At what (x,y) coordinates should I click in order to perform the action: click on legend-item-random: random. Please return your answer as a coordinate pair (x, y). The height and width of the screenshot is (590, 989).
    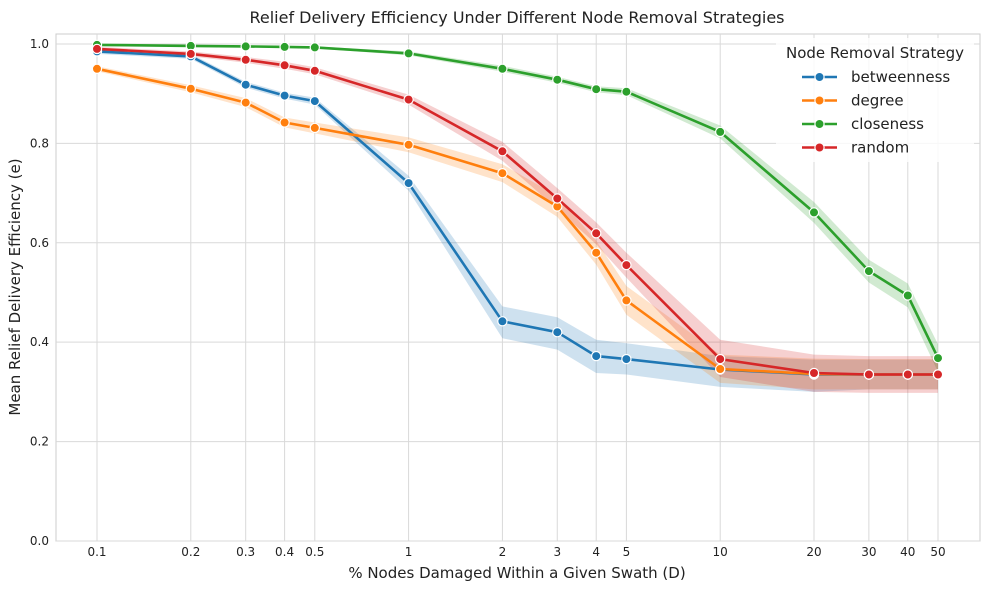
    Looking at the image, I should click on (855, 148).